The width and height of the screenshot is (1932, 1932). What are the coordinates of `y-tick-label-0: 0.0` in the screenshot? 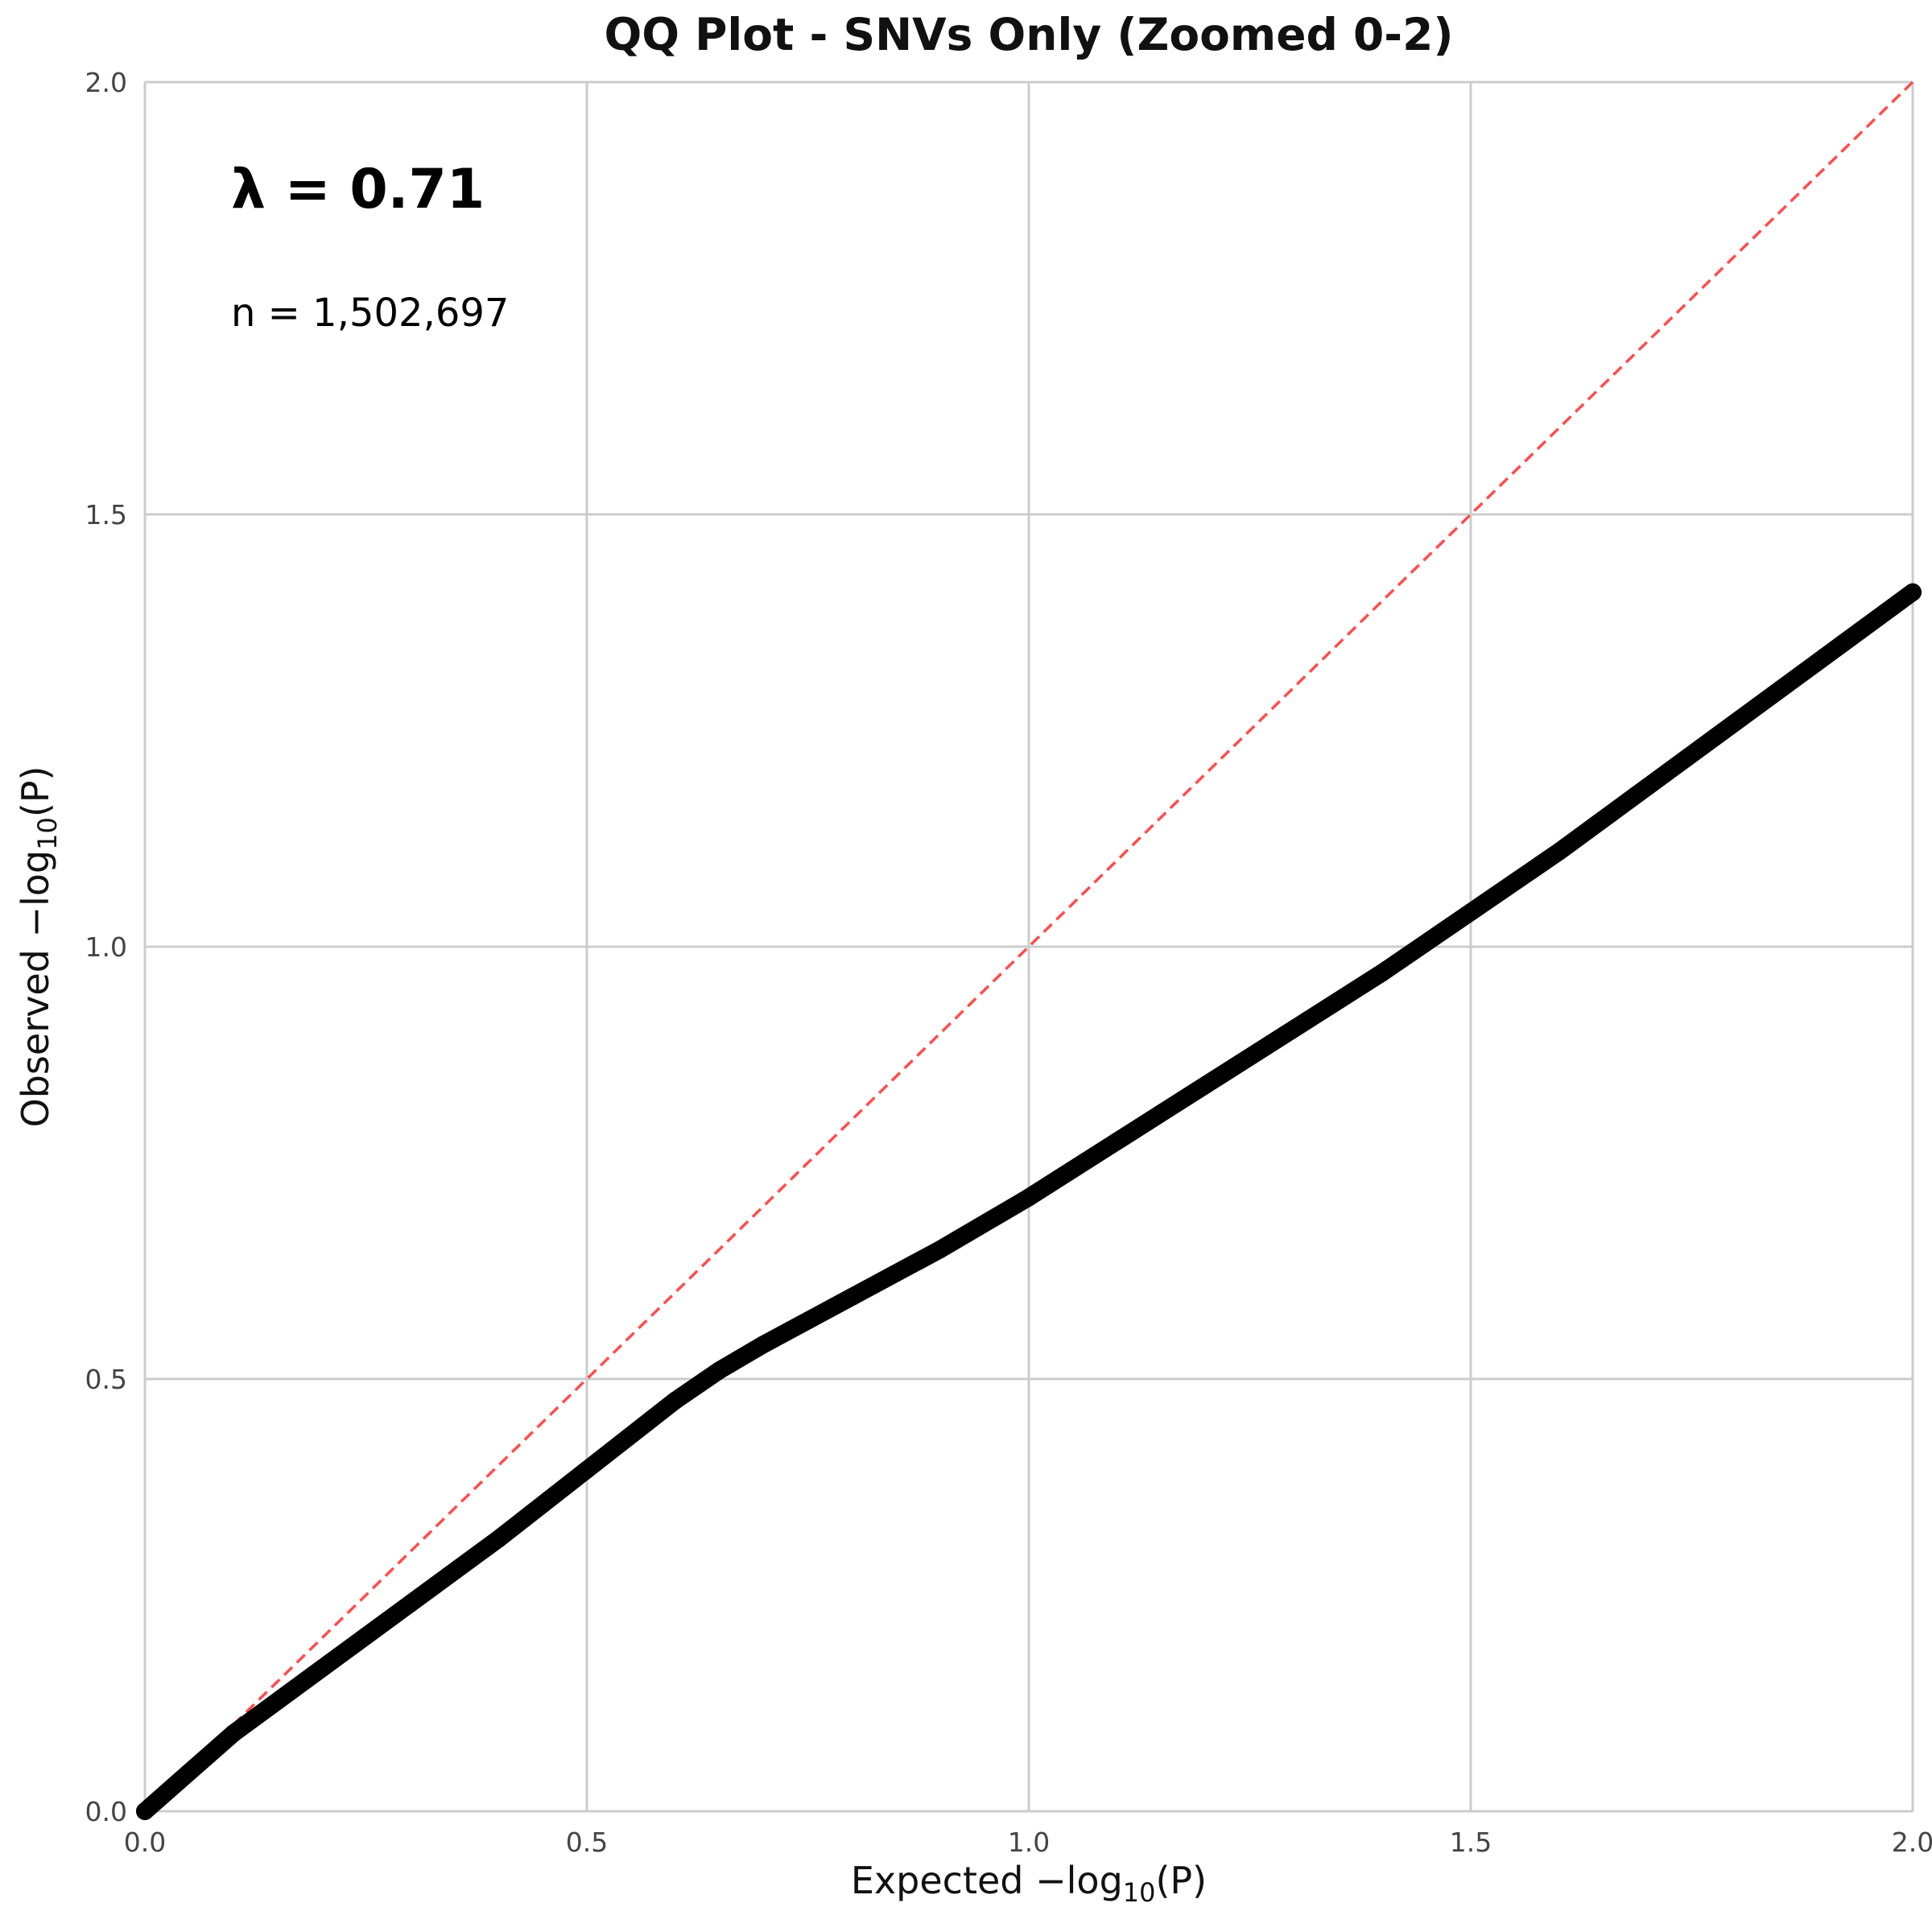 It's located at (106, 1811).